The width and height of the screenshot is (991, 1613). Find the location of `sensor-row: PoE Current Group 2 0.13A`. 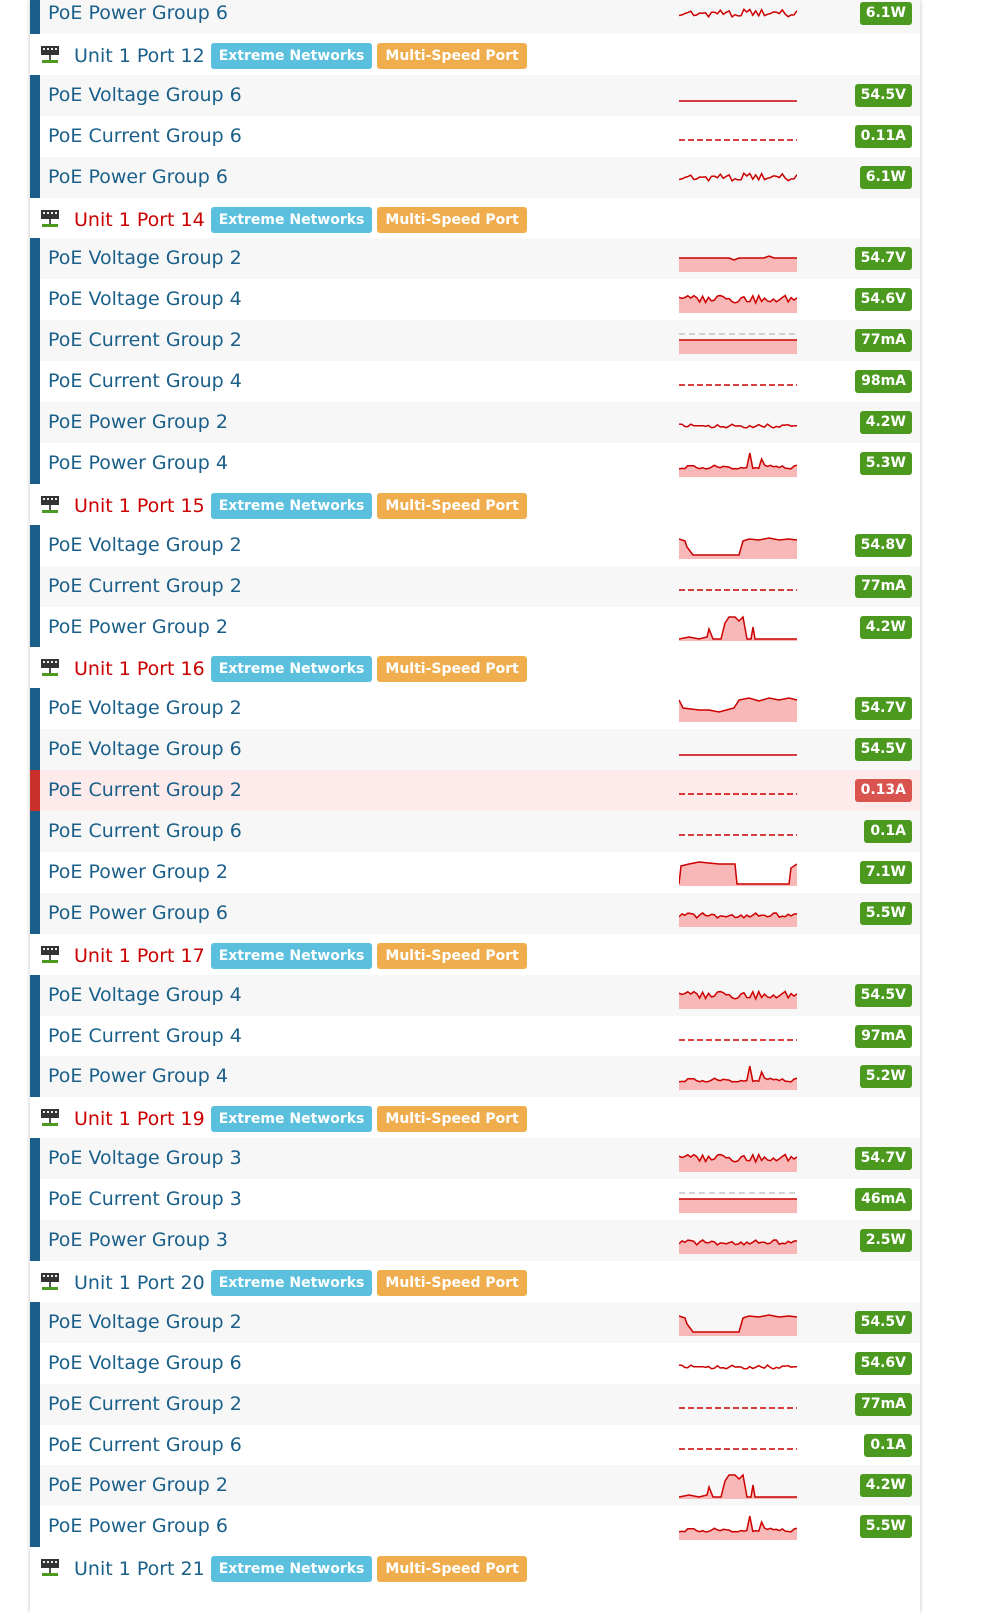

sensor-row: PoE Current Group 2 0.13A is located at coordinates (475, 791).